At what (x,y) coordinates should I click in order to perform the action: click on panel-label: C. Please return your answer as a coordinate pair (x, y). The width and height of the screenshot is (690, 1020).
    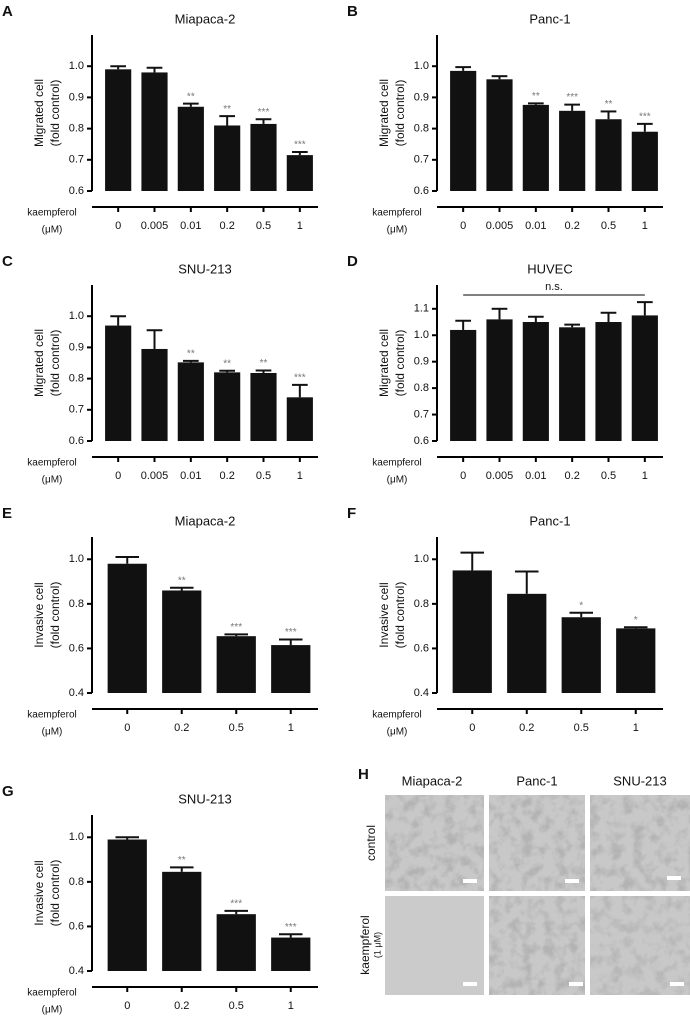
    Looking at the image, I should click on (7, 261).